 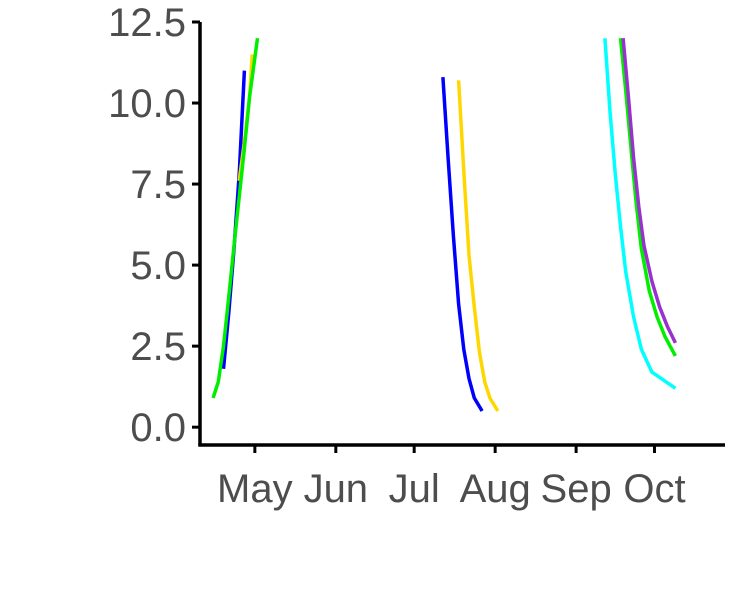 I want to click on y-tick-label: 2.5, so click(x=158, y=347).